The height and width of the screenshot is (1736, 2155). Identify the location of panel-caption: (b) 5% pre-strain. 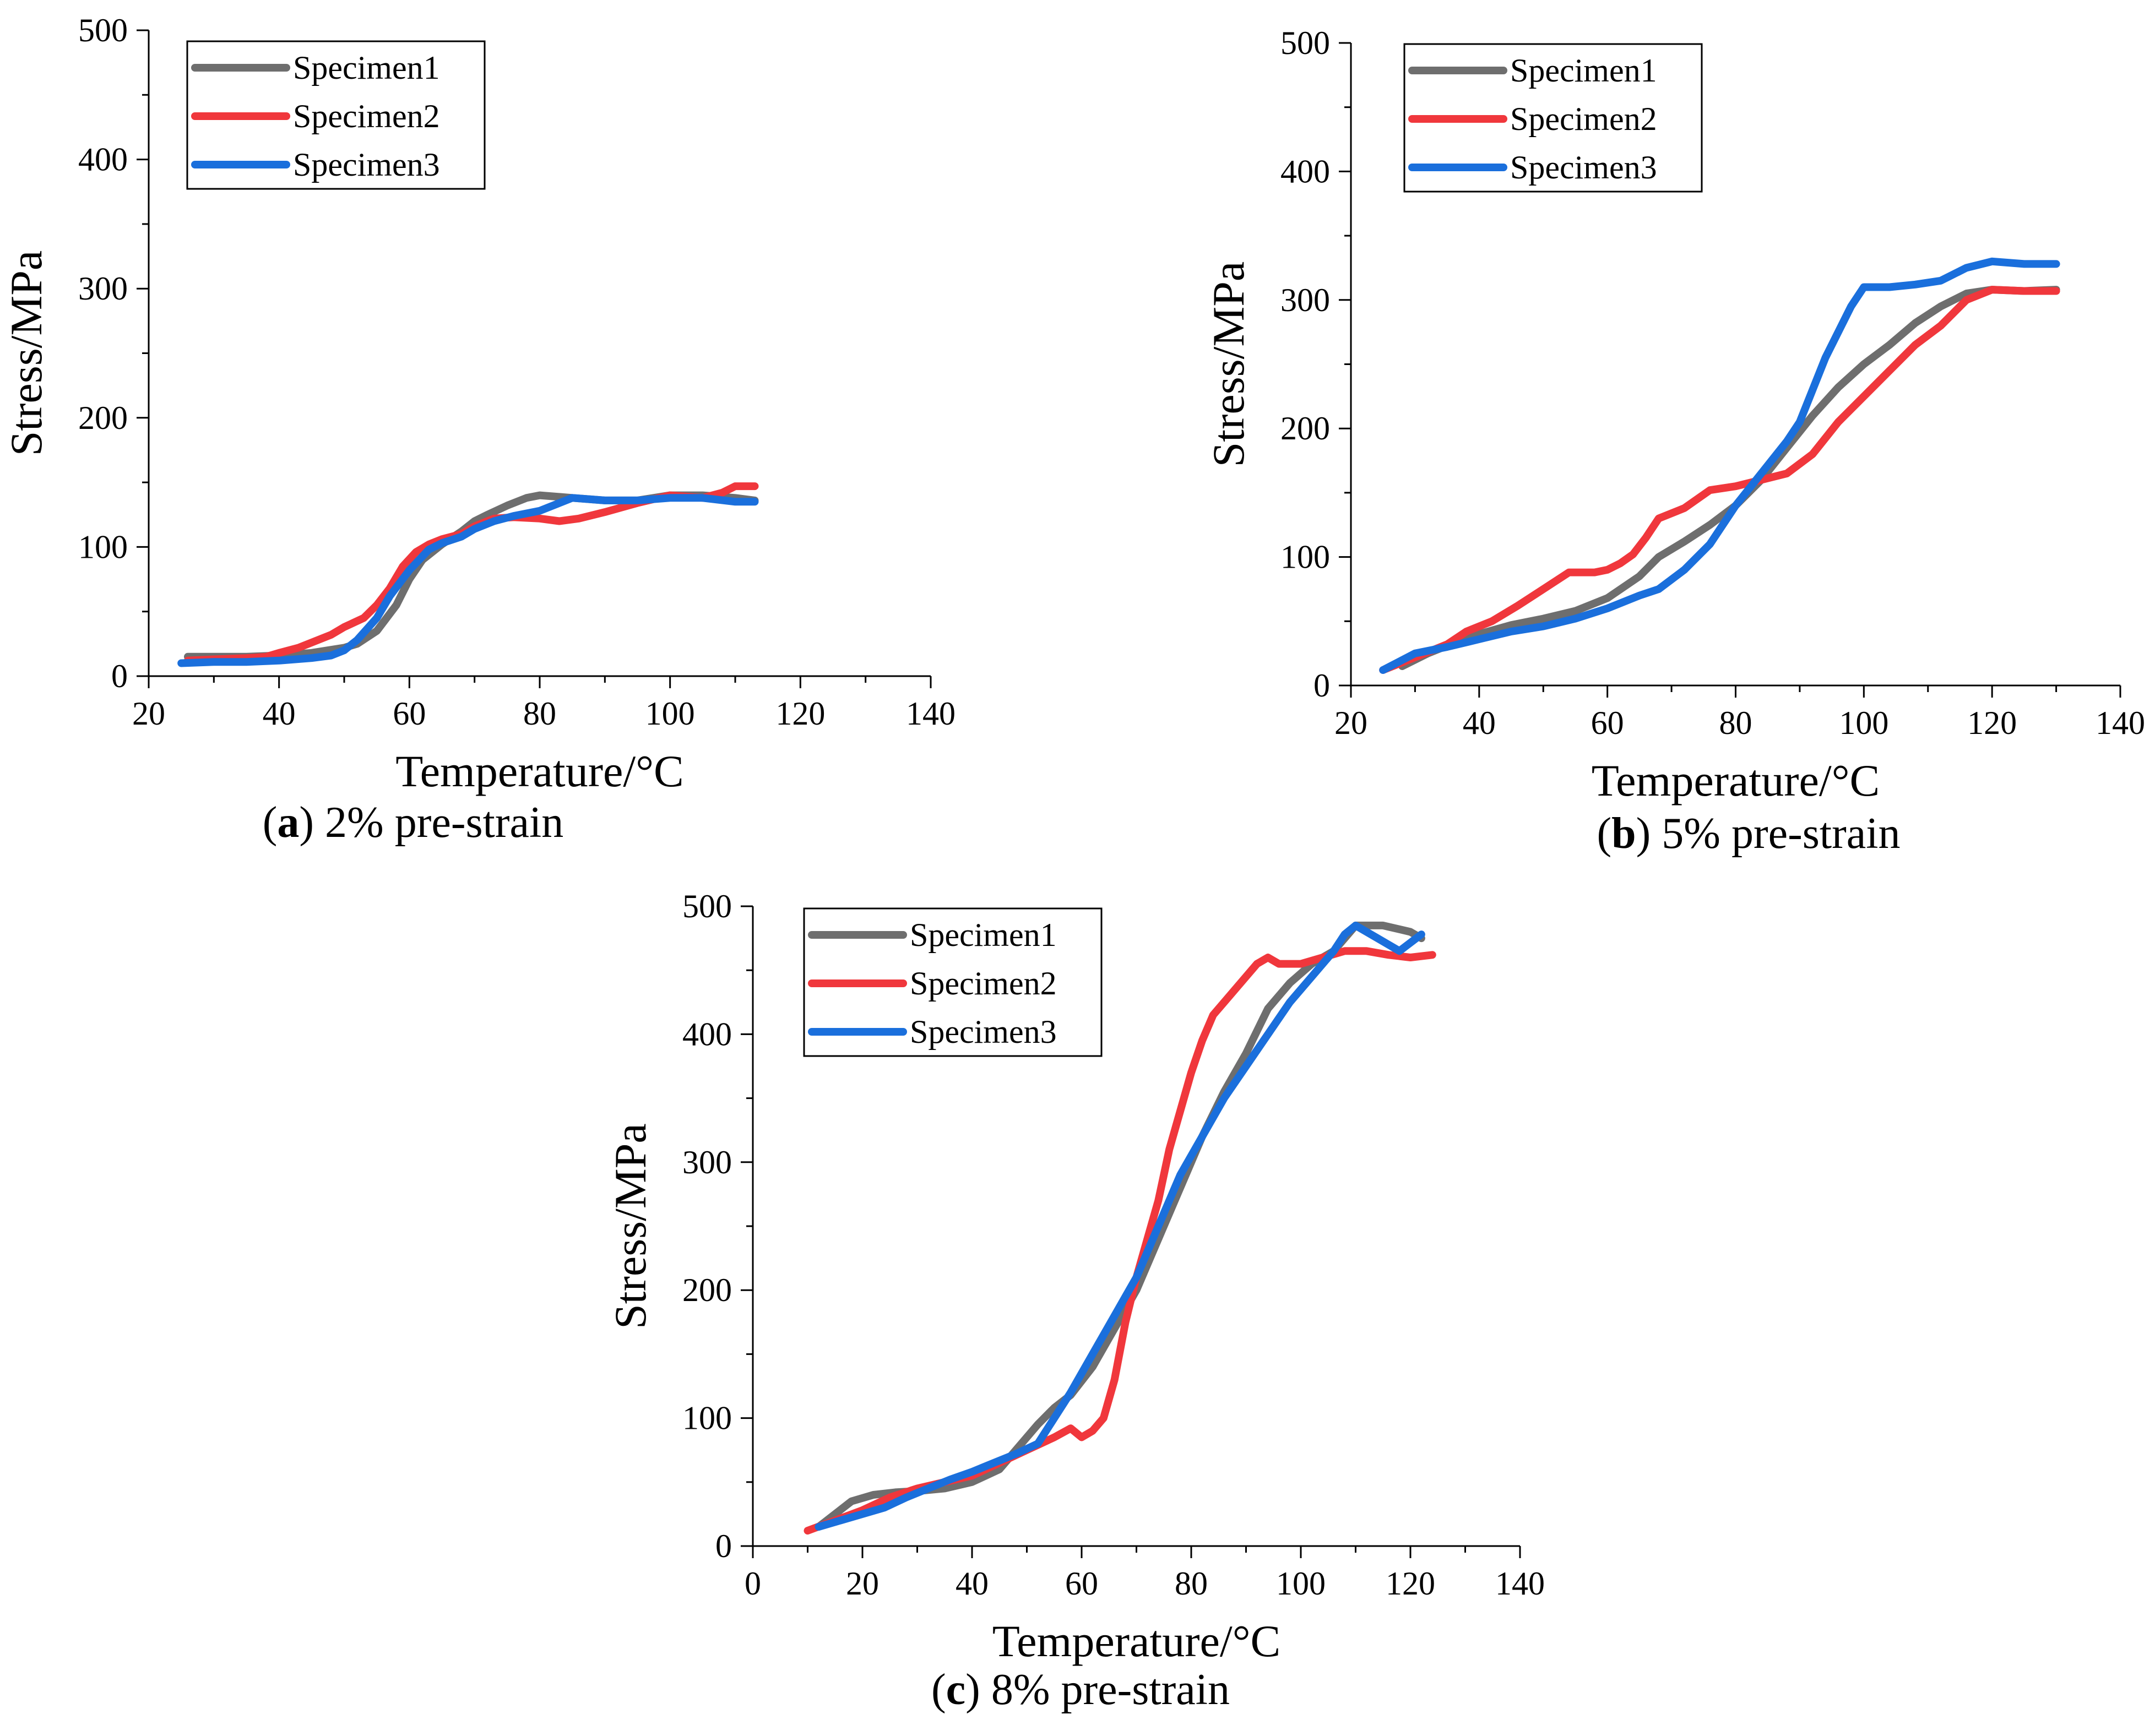
(1749, 834).